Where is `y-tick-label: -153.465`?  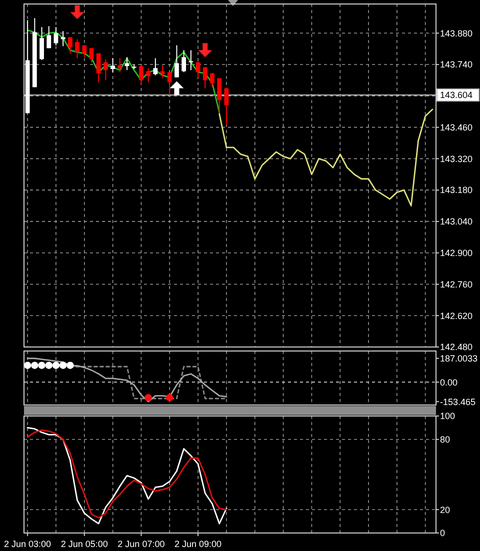
y-tick-label: -153.465 is located at coordinates (458, 401).